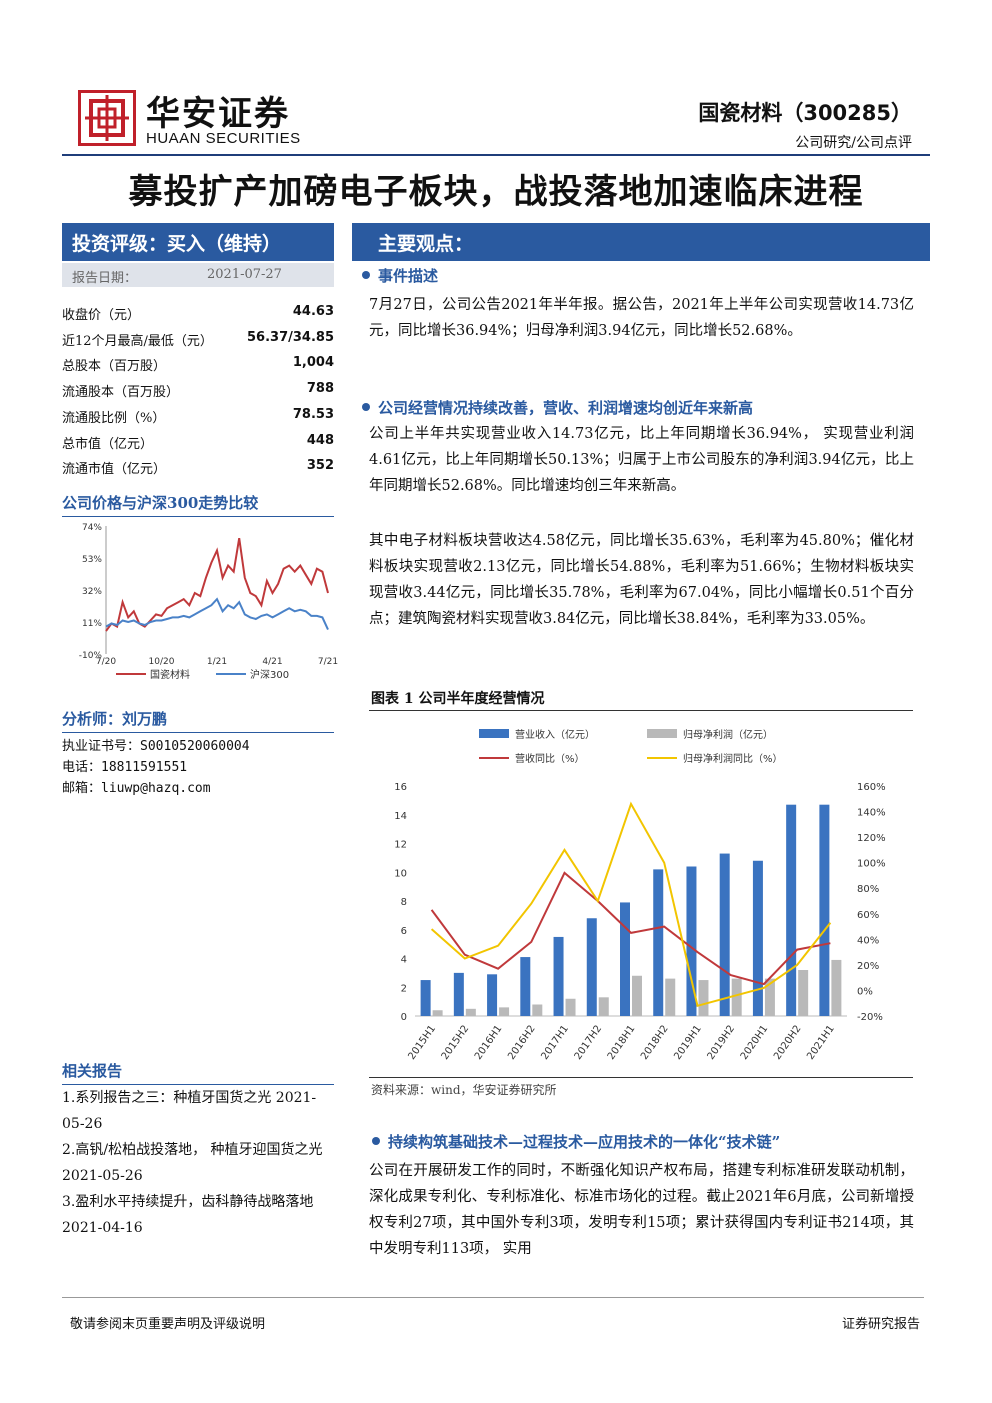 Image resolution: width=992 pixels, height=1403 pixels. What do you see at coordinates (92, 560) in the screenshot?
I see `y-tick: 53%` at bounding box center [92, 560].